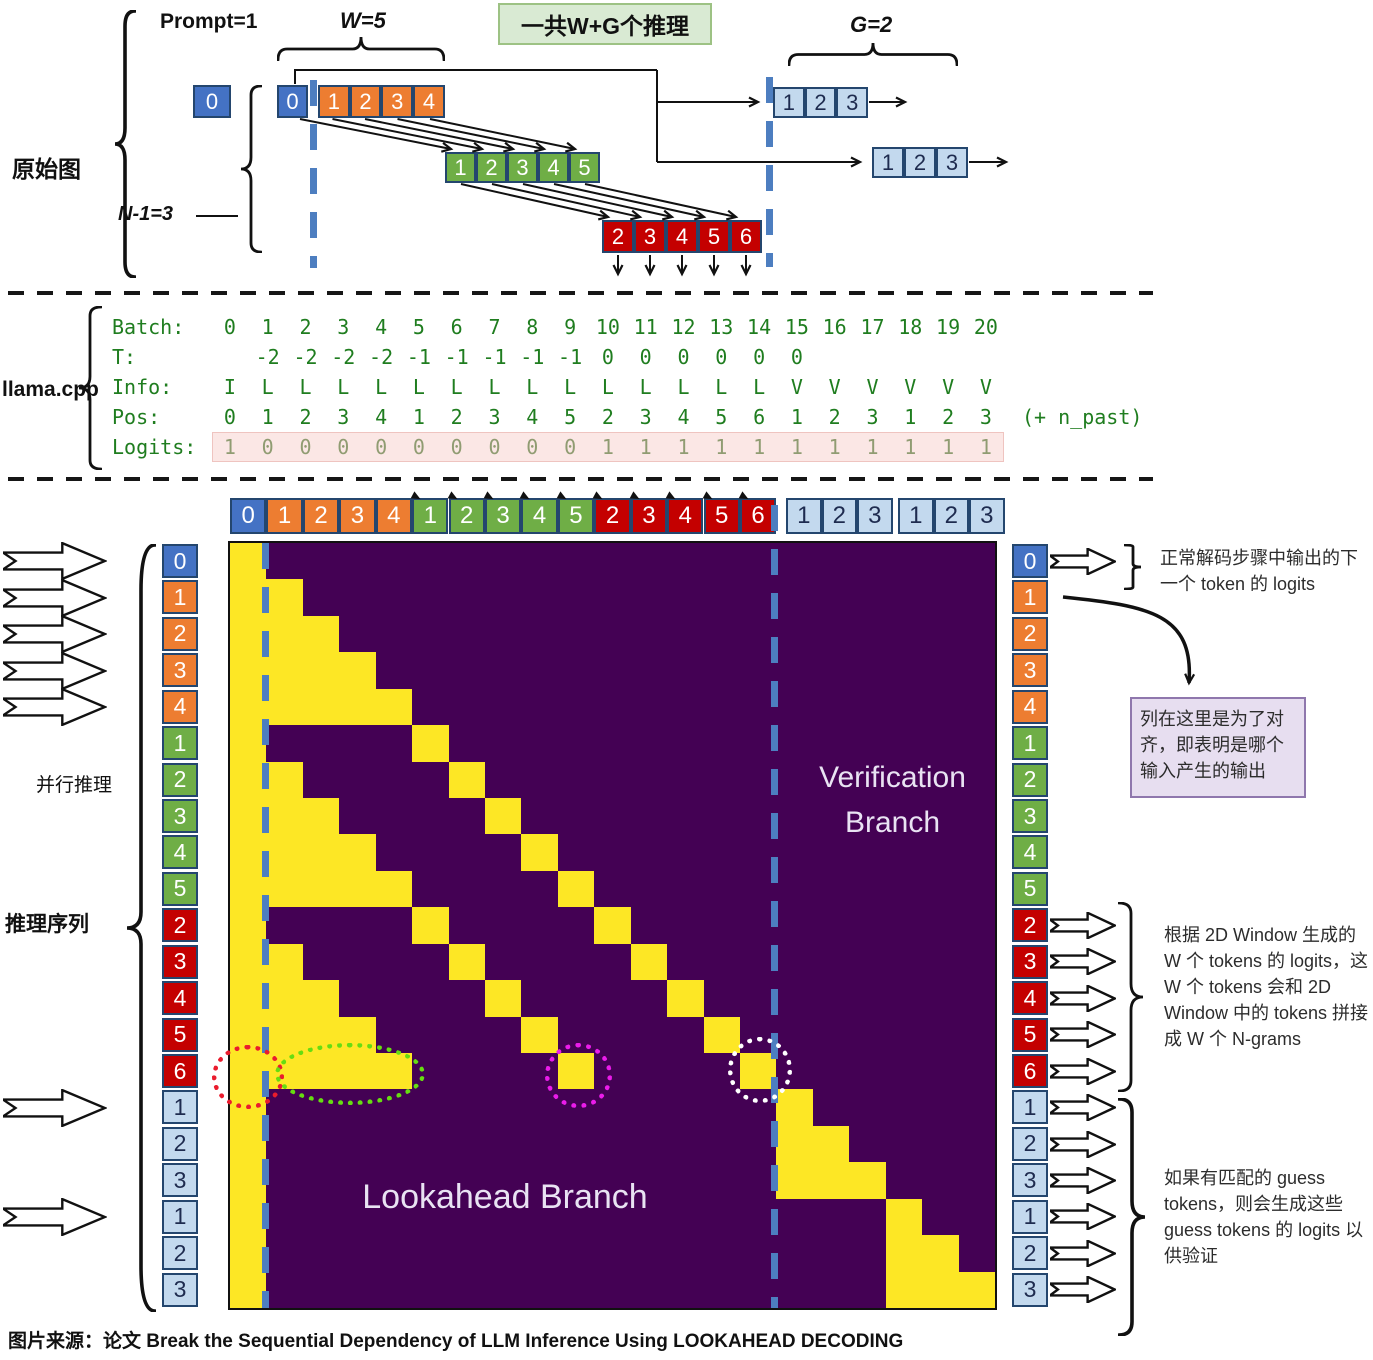 The width and height of the screenshot is (1373, 1360). What do you see at coordinates (180, 1071) in the screenshot?
I see `token: 6` at bounding box center [180, 1071].